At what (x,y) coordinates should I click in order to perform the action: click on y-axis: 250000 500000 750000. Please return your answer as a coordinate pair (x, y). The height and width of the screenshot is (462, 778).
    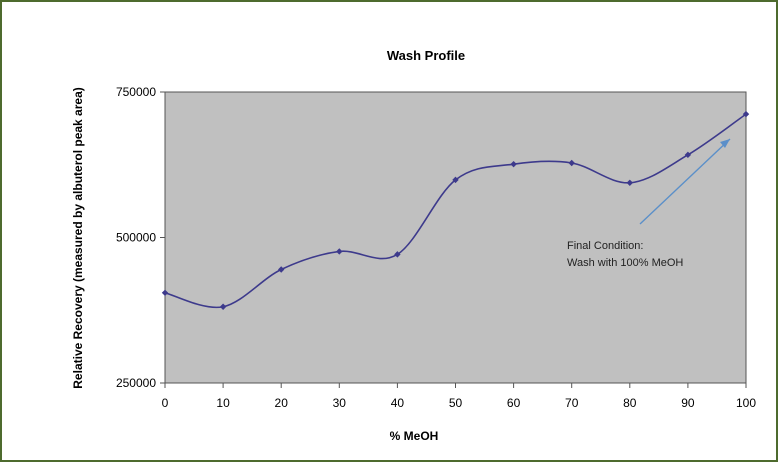
    Looking at the image, I should click on (140, 237).